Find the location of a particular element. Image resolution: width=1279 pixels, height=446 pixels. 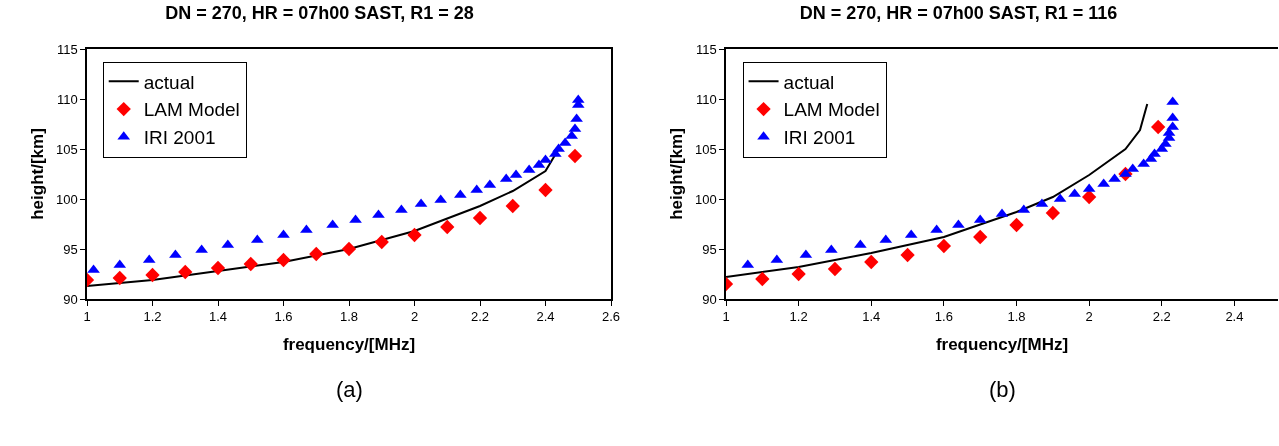

chart-title: DN = 270, HR = 07h00 SAST, R1 = 116 is located at coordinates (958, 13).